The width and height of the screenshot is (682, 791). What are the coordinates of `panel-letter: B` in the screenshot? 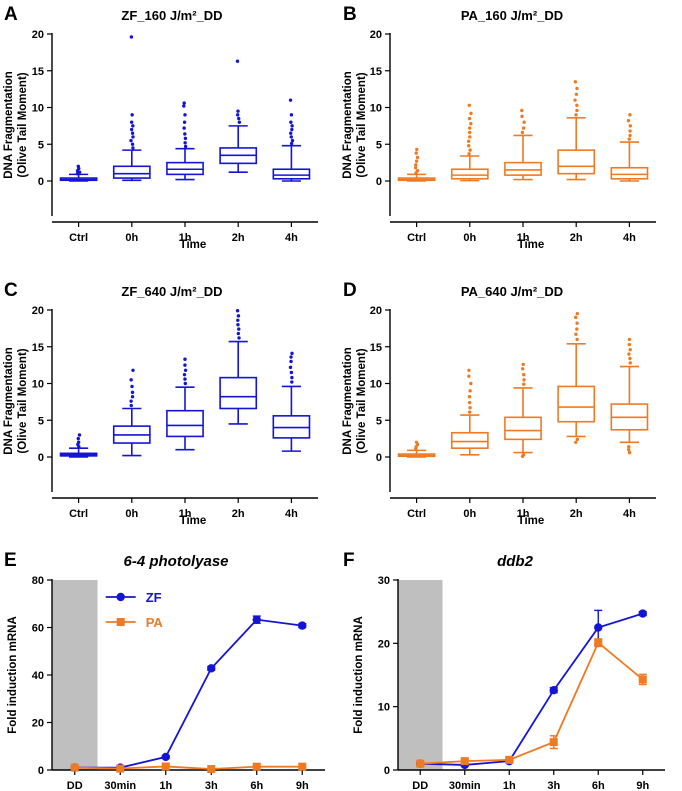 It's located at (350, 14).